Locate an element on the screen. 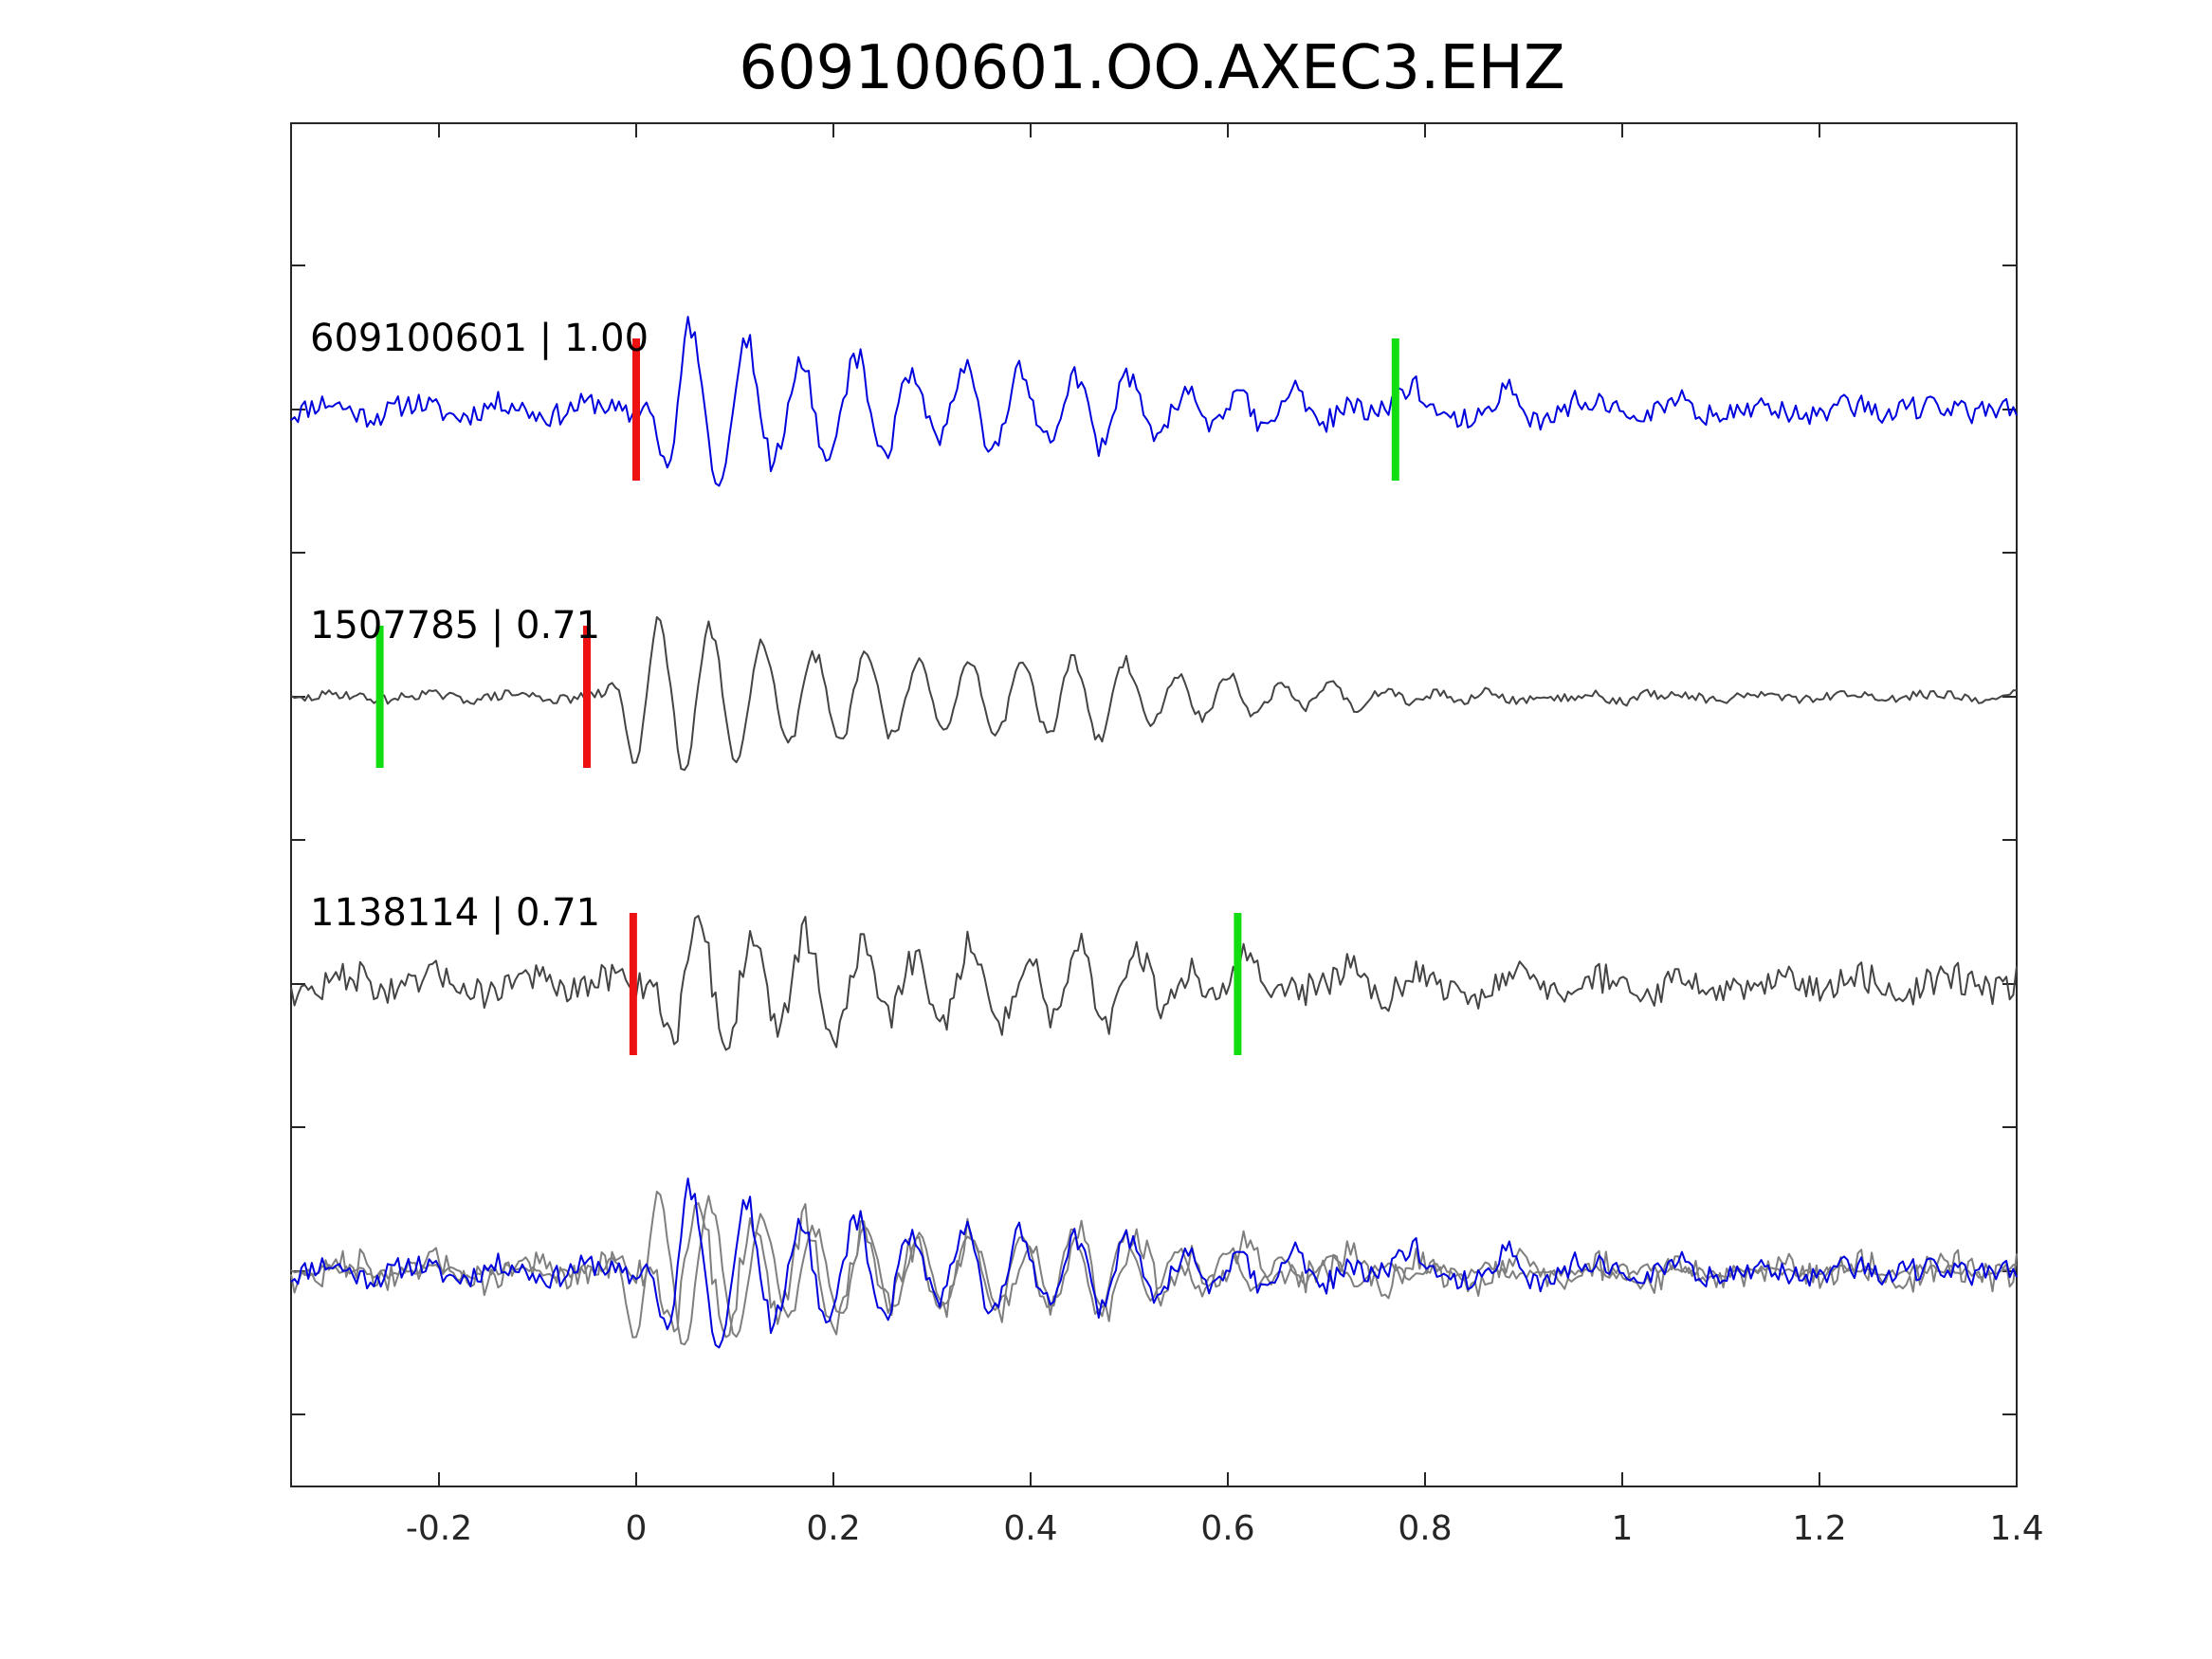  x-tick-label: 1 is located at coordinates (1623, 1528).